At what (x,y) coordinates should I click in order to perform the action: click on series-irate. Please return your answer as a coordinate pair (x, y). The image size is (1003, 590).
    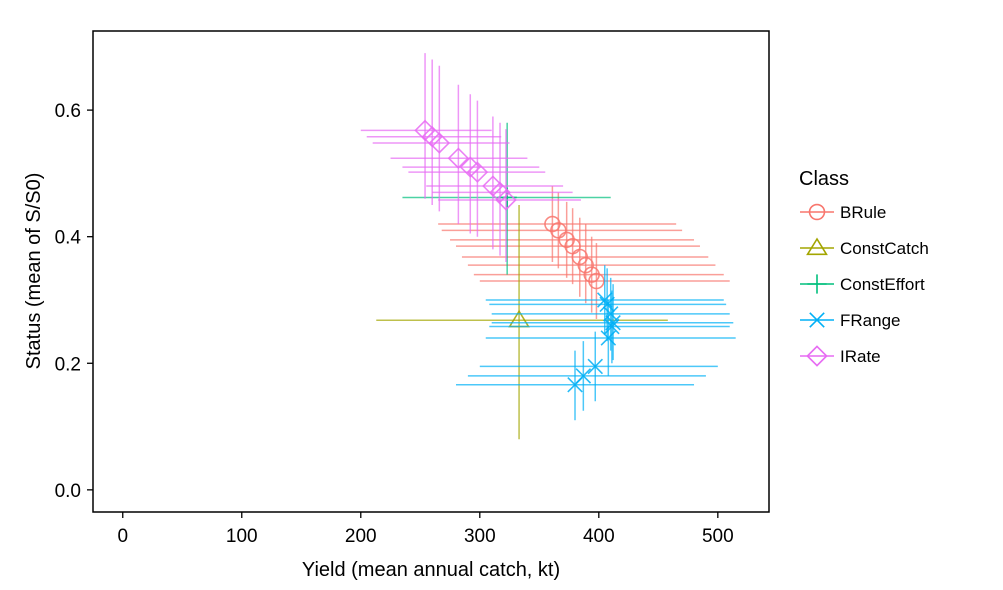
    Looking at the image, I should click on (470, 158).